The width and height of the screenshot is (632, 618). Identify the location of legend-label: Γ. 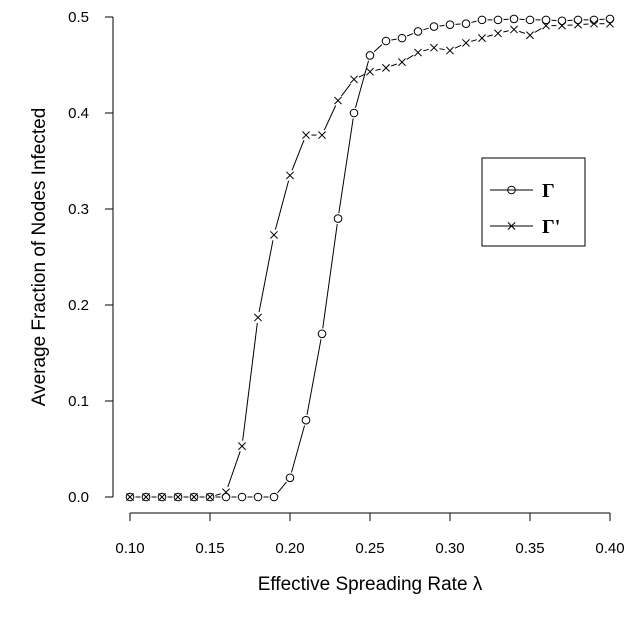
(548, 191).